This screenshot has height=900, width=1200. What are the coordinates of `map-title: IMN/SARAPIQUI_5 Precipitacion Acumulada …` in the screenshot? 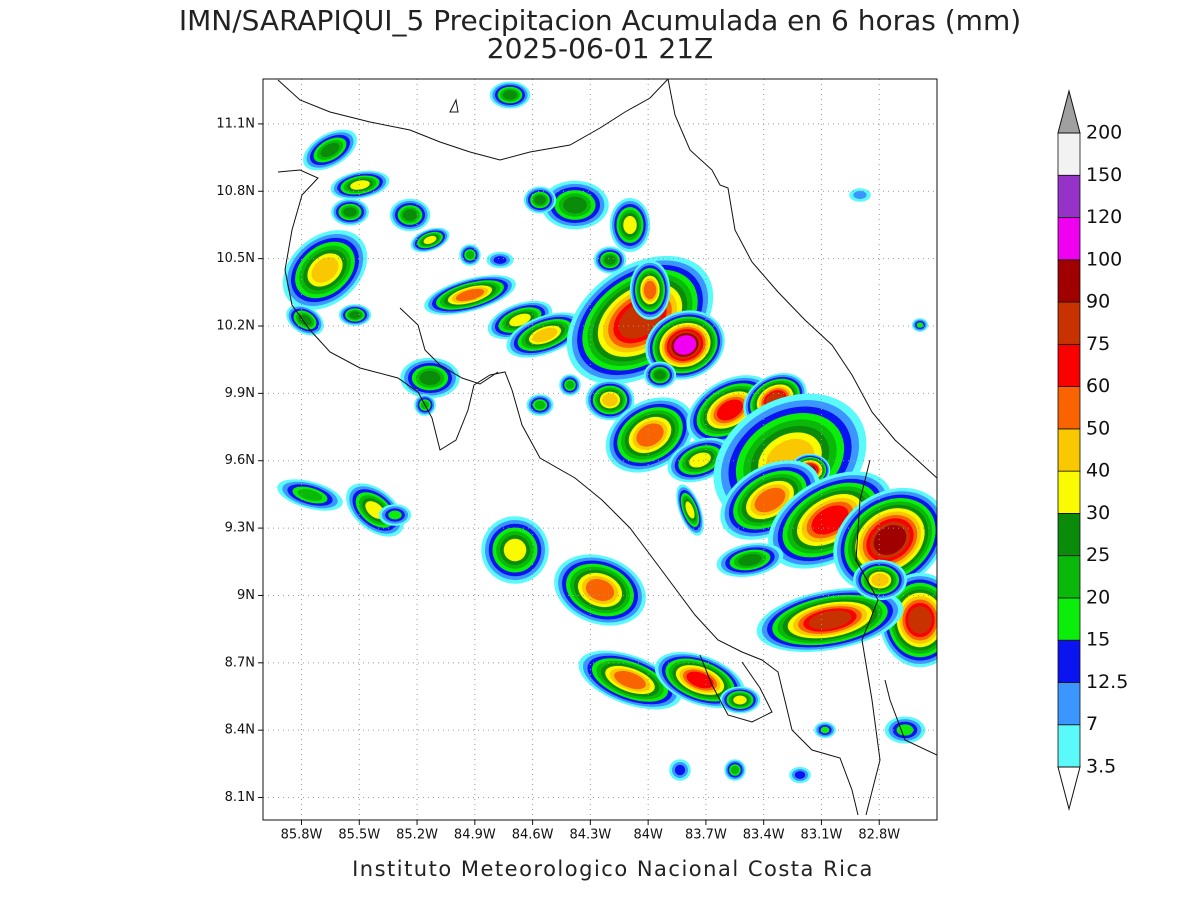 It's located at (600, 20).